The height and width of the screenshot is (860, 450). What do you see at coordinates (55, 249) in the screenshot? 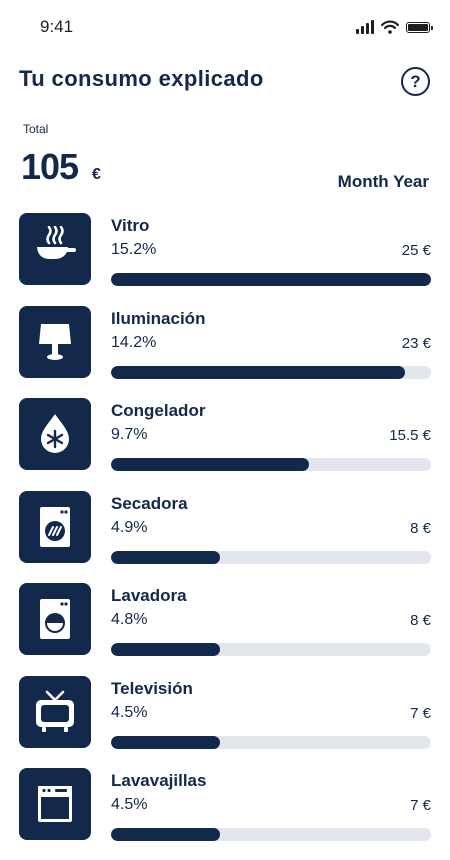
I see `frying-pan-icon` at bounding box center [55, 249].